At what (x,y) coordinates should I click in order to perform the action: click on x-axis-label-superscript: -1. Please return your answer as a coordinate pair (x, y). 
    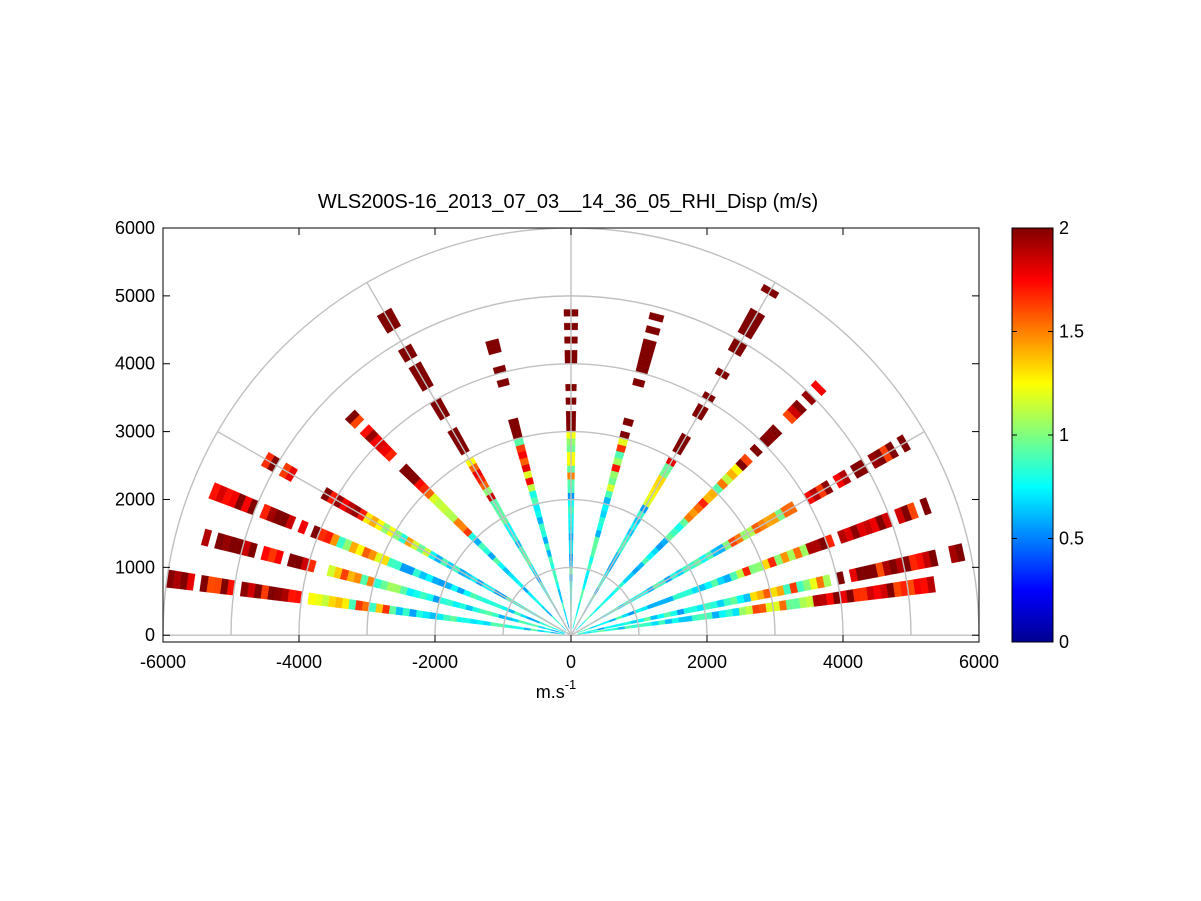
    Looking at the image, I should click on (571, 684).